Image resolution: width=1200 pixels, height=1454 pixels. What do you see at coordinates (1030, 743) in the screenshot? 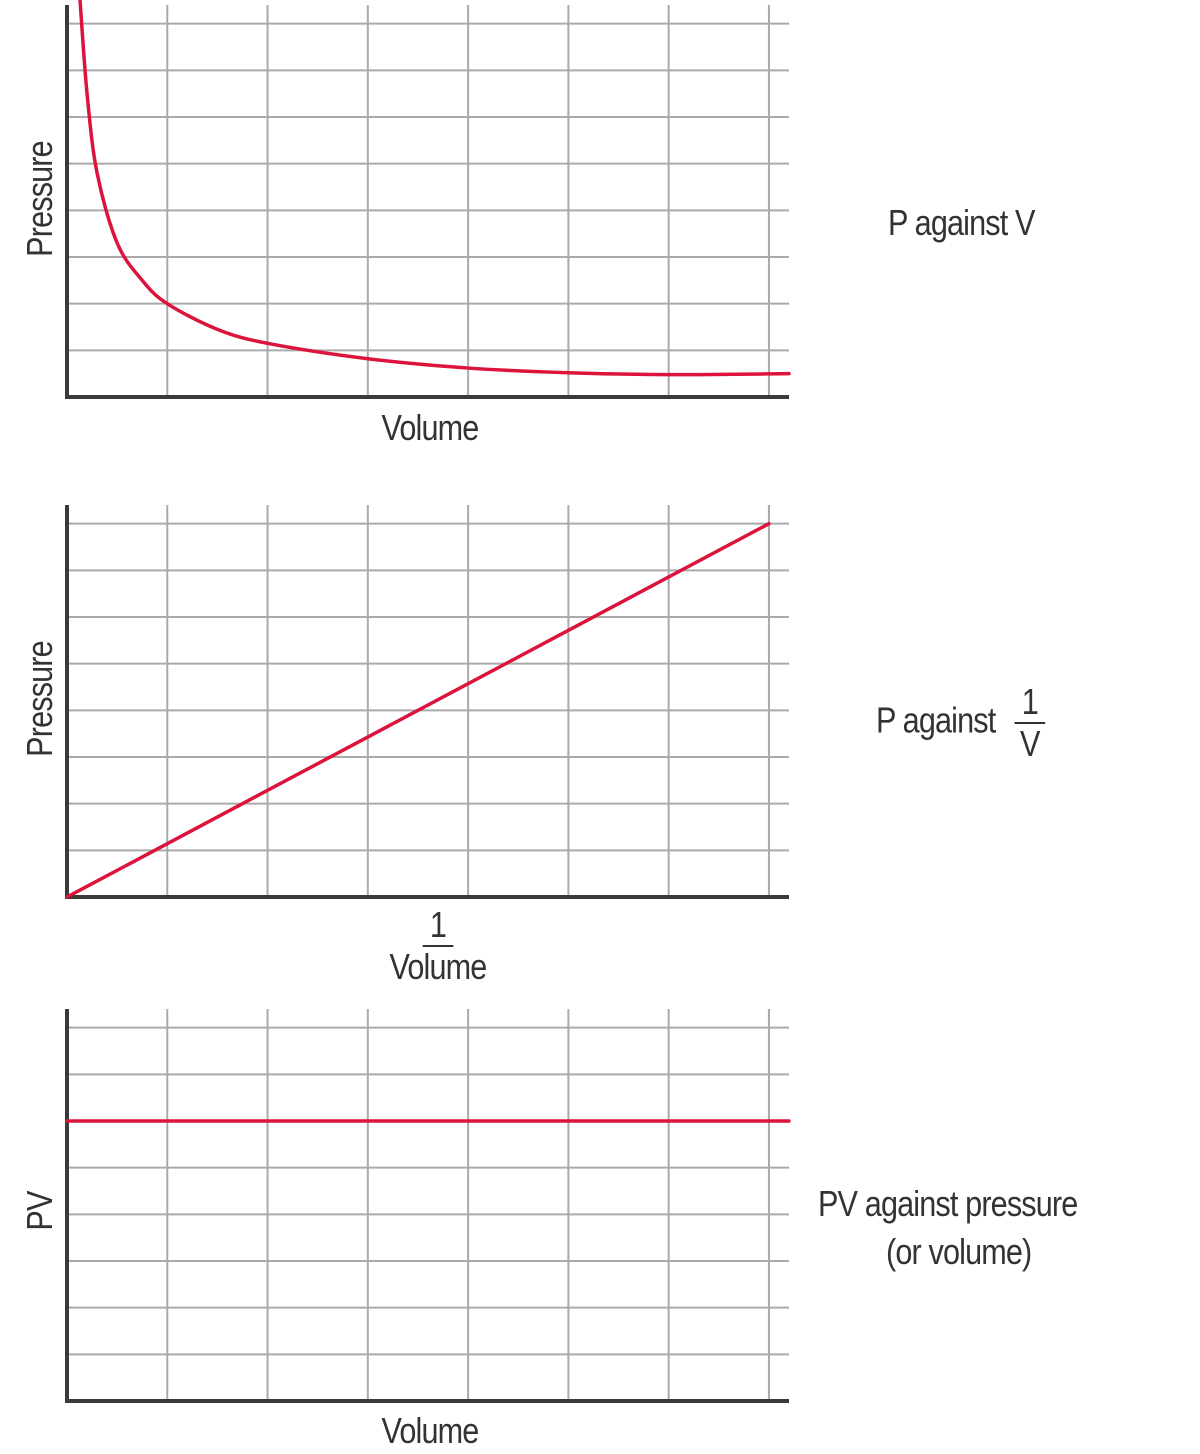
I see `caption-denominator: V` at bounding box center [1030, 743].